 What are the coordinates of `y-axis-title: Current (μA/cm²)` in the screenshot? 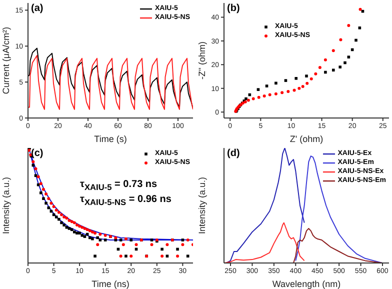 It's located at (6, 60).